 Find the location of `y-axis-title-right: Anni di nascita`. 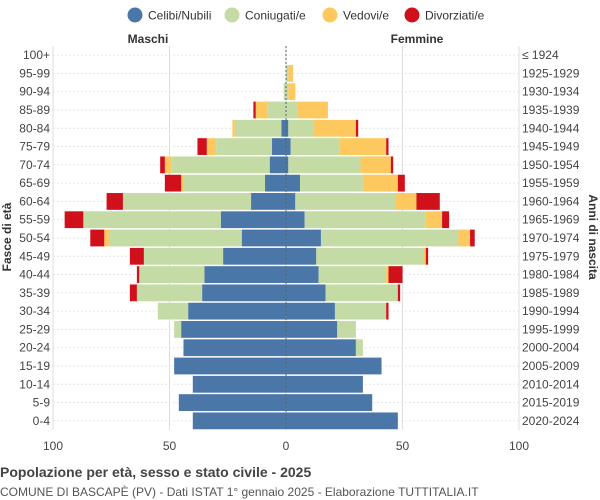

y-axis-title-right: Anni di nascita is located at coordinates (593, 237).